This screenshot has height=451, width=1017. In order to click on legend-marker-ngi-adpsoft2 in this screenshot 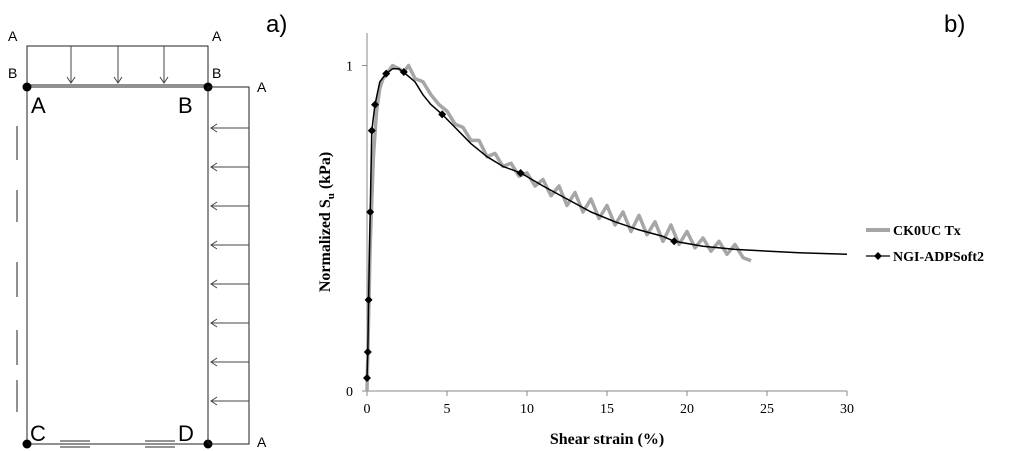, I will do `click(878, 256)`.